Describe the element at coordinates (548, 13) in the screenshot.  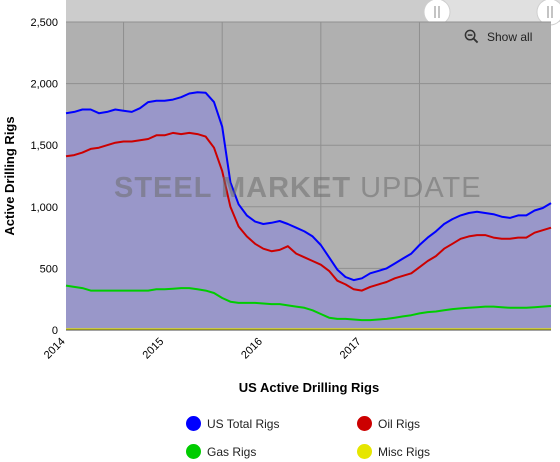
I see `range-handle-right` at that location.